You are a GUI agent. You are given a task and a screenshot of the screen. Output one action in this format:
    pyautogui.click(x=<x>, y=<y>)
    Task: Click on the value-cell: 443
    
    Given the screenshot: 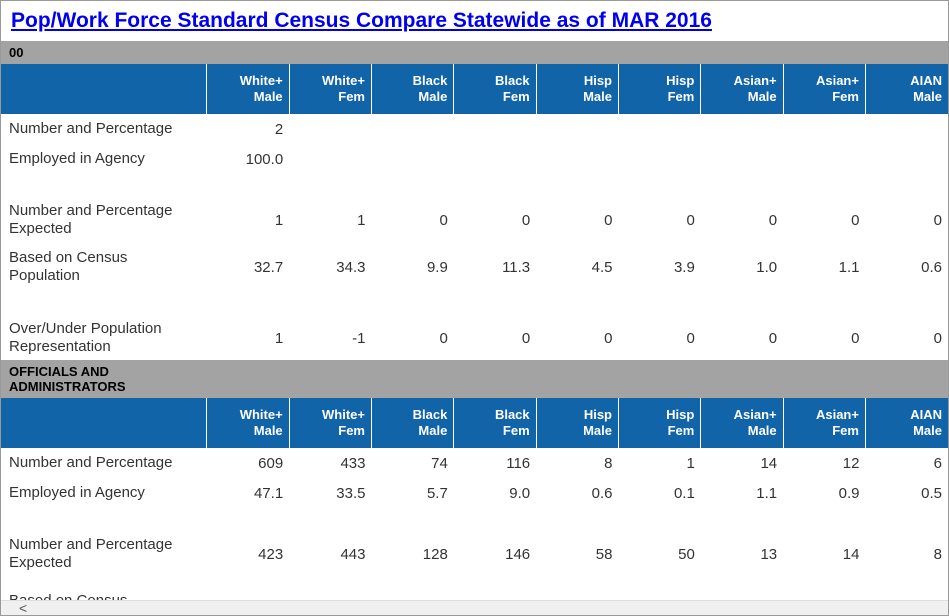 What is the action you would take?
    pyautogui.click(x=353, y=554)
    